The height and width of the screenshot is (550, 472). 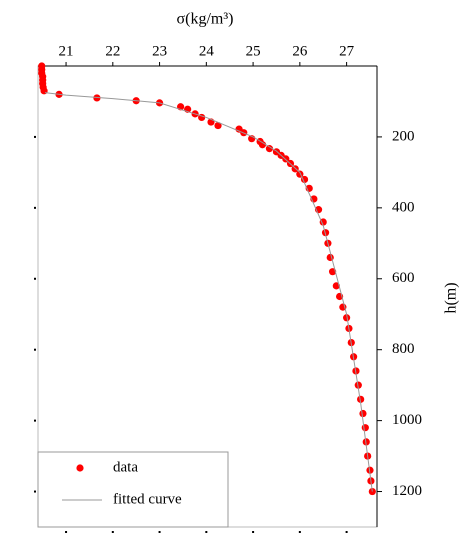 I want to click on chart-title: σ(kg/m³), so click(x=205, y=19).